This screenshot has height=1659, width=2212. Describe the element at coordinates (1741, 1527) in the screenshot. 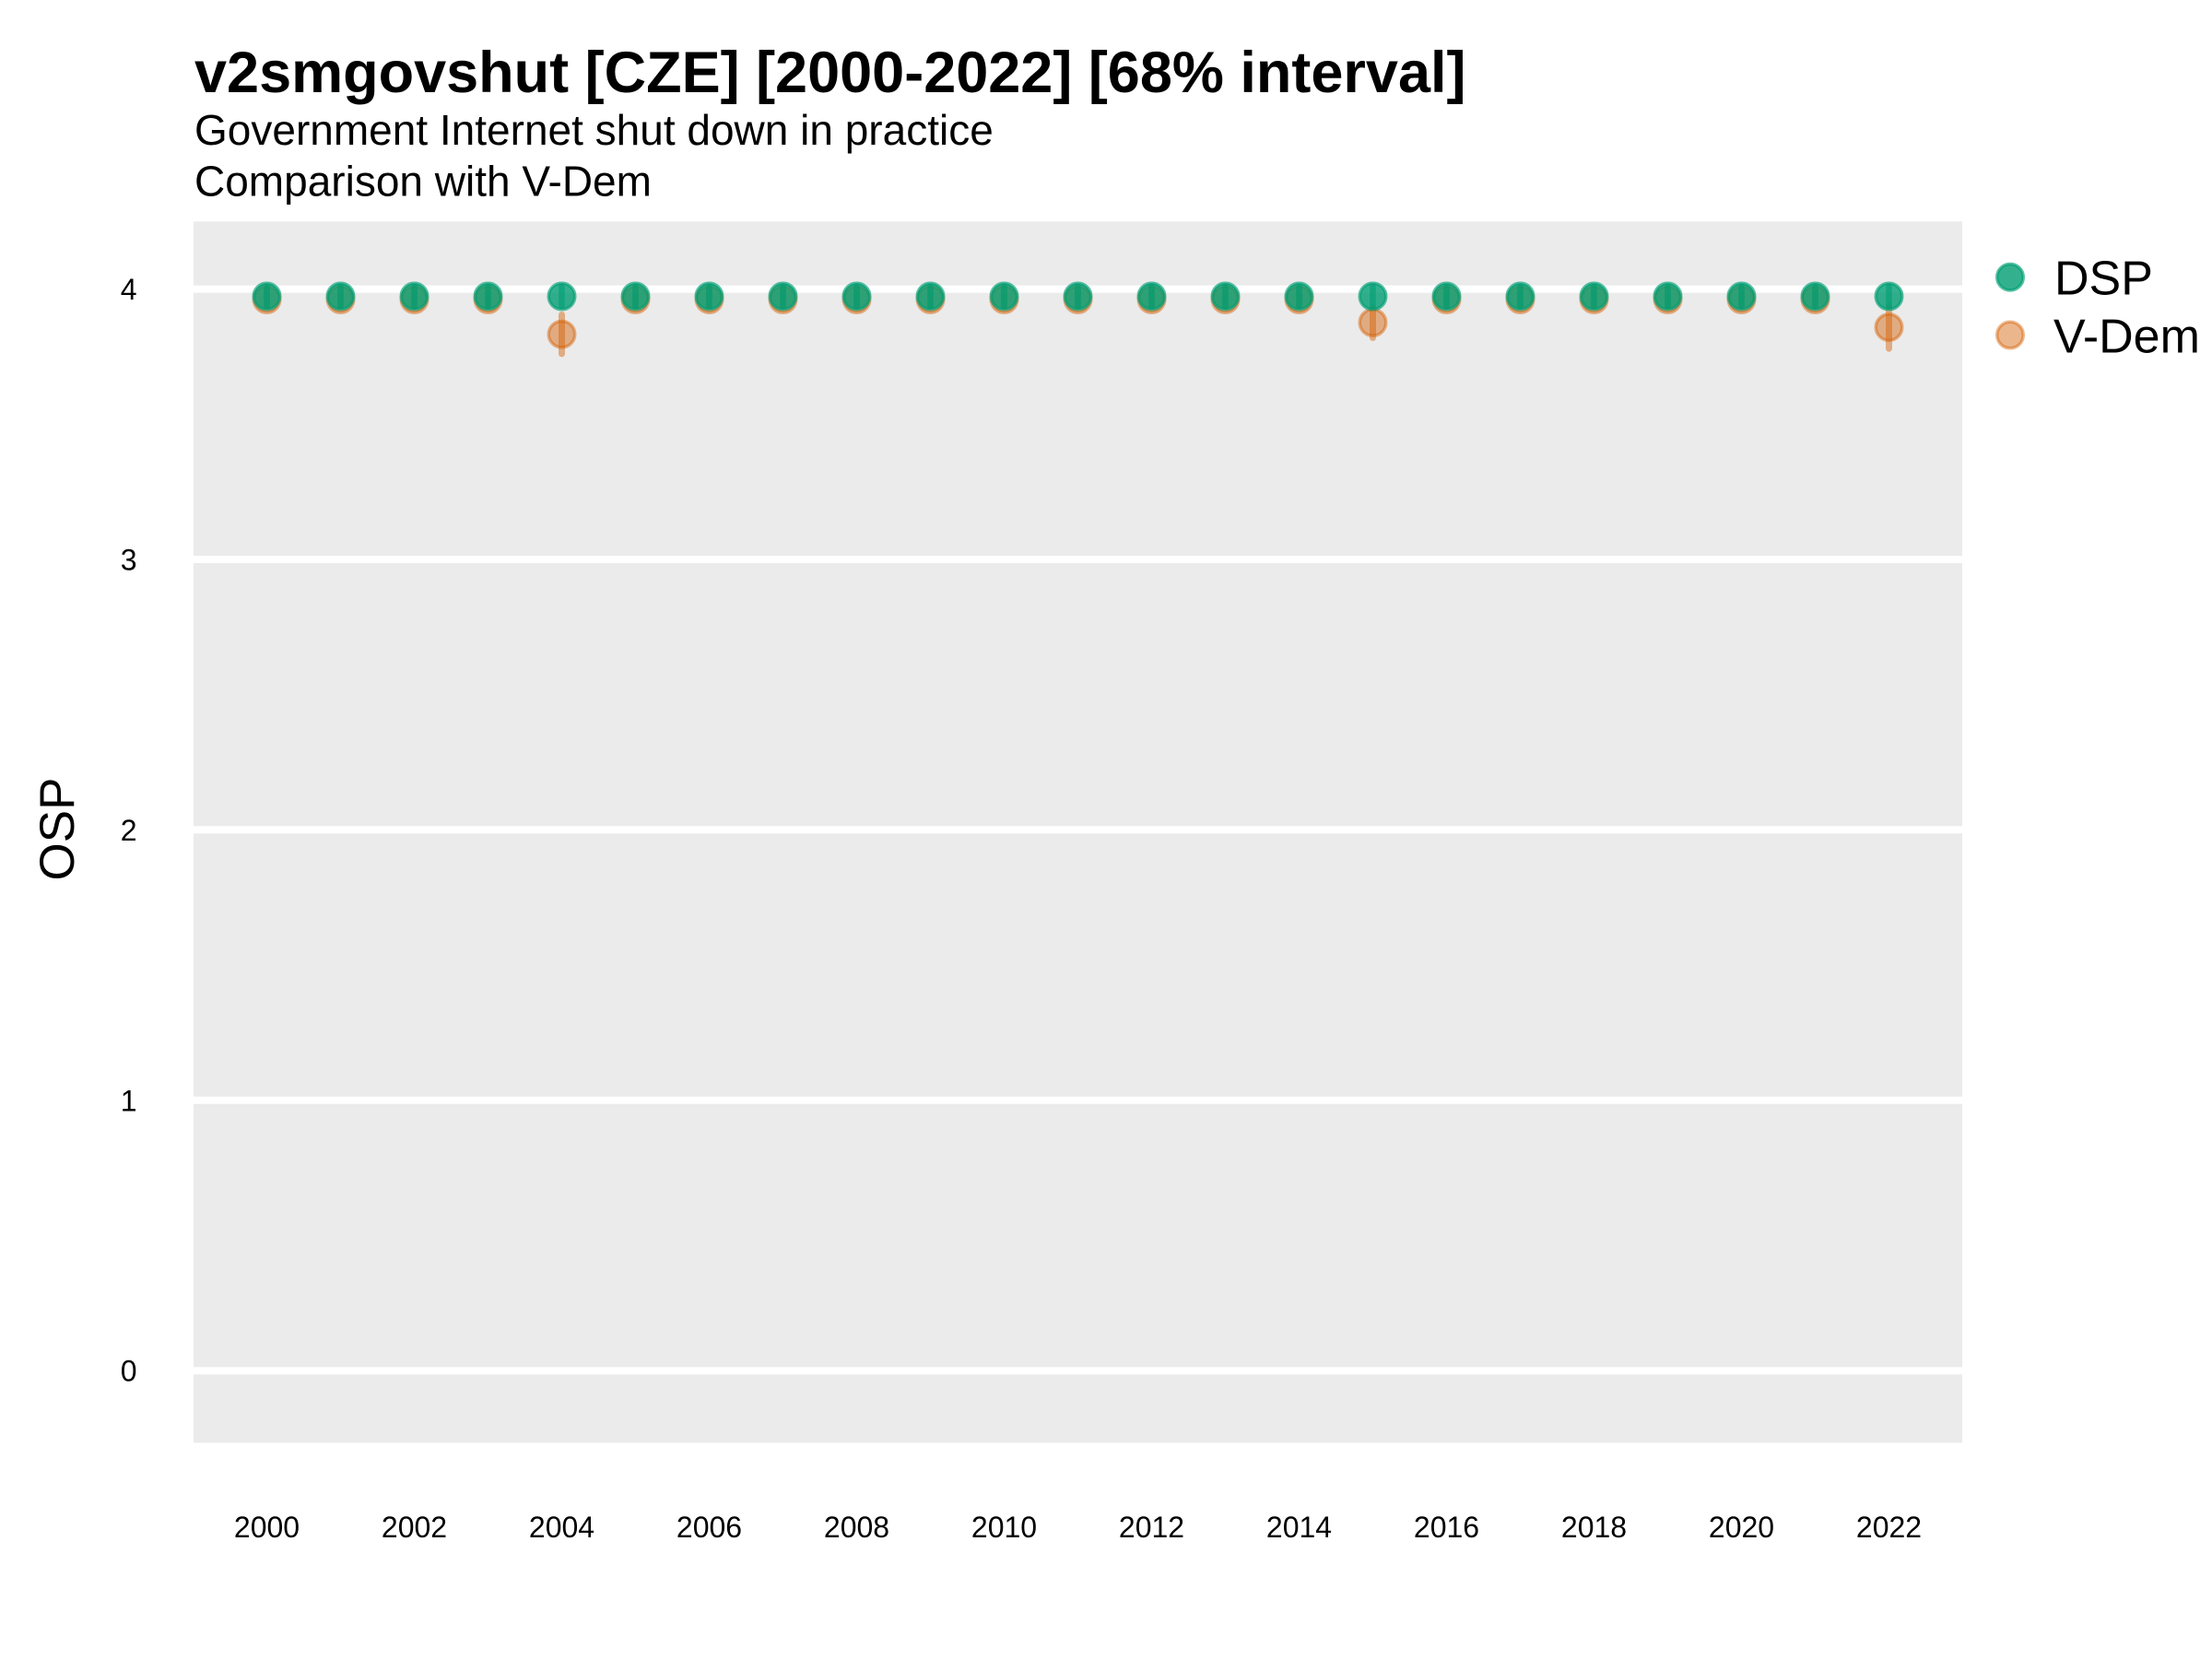

I see `svg-text: 2020` at that location.